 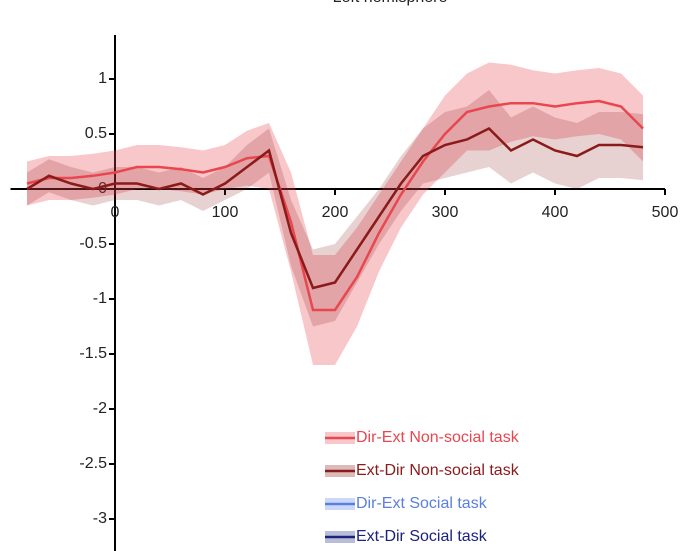 I want to click on x-tick-label: 300, so click(x=445, y=212).